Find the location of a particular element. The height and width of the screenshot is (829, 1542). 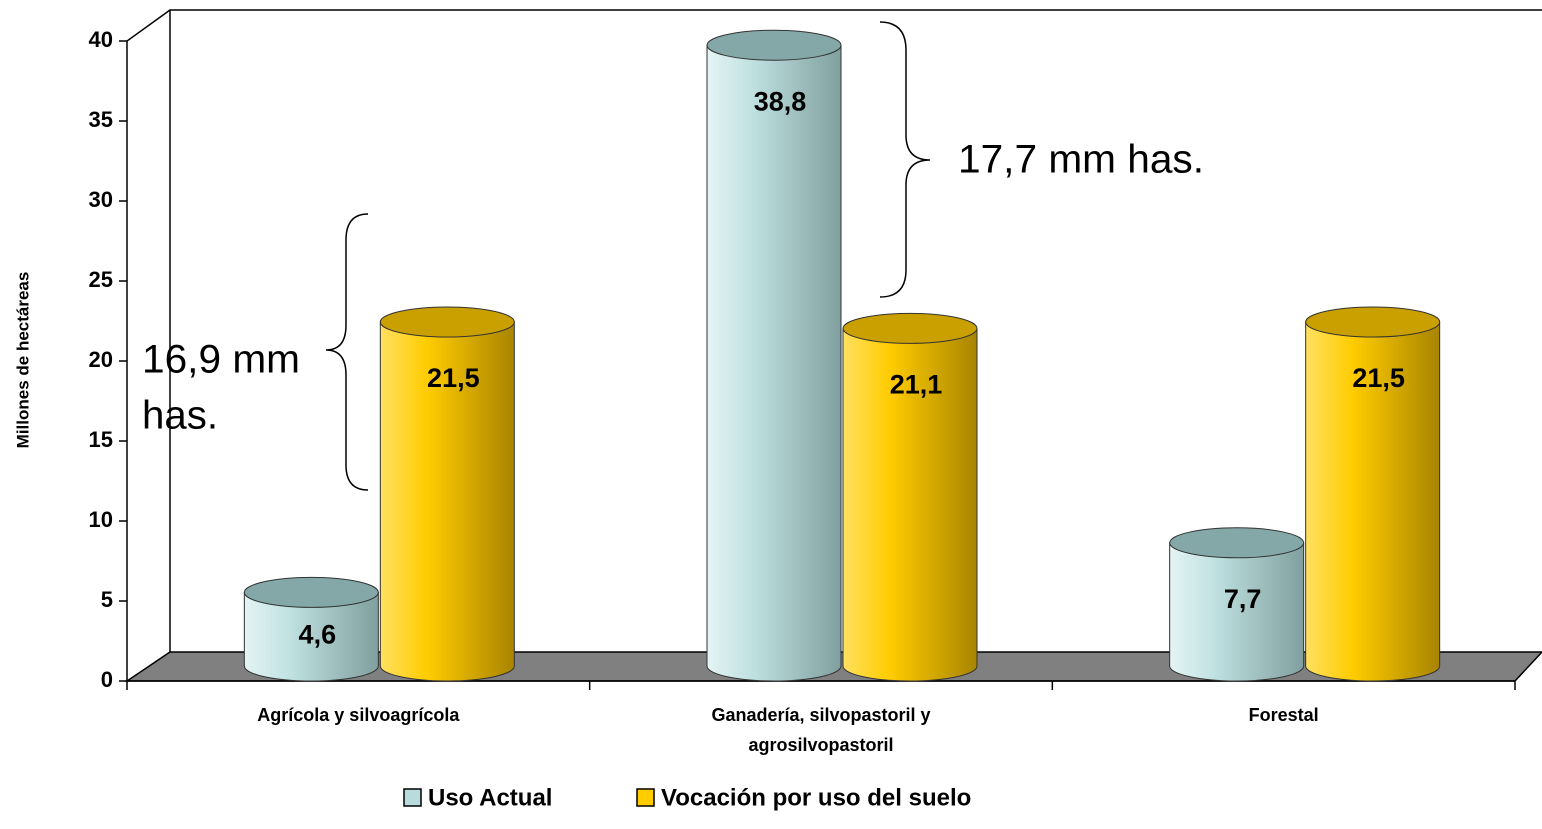

y-tick-label: 30 is located at coordinates (101, 199).